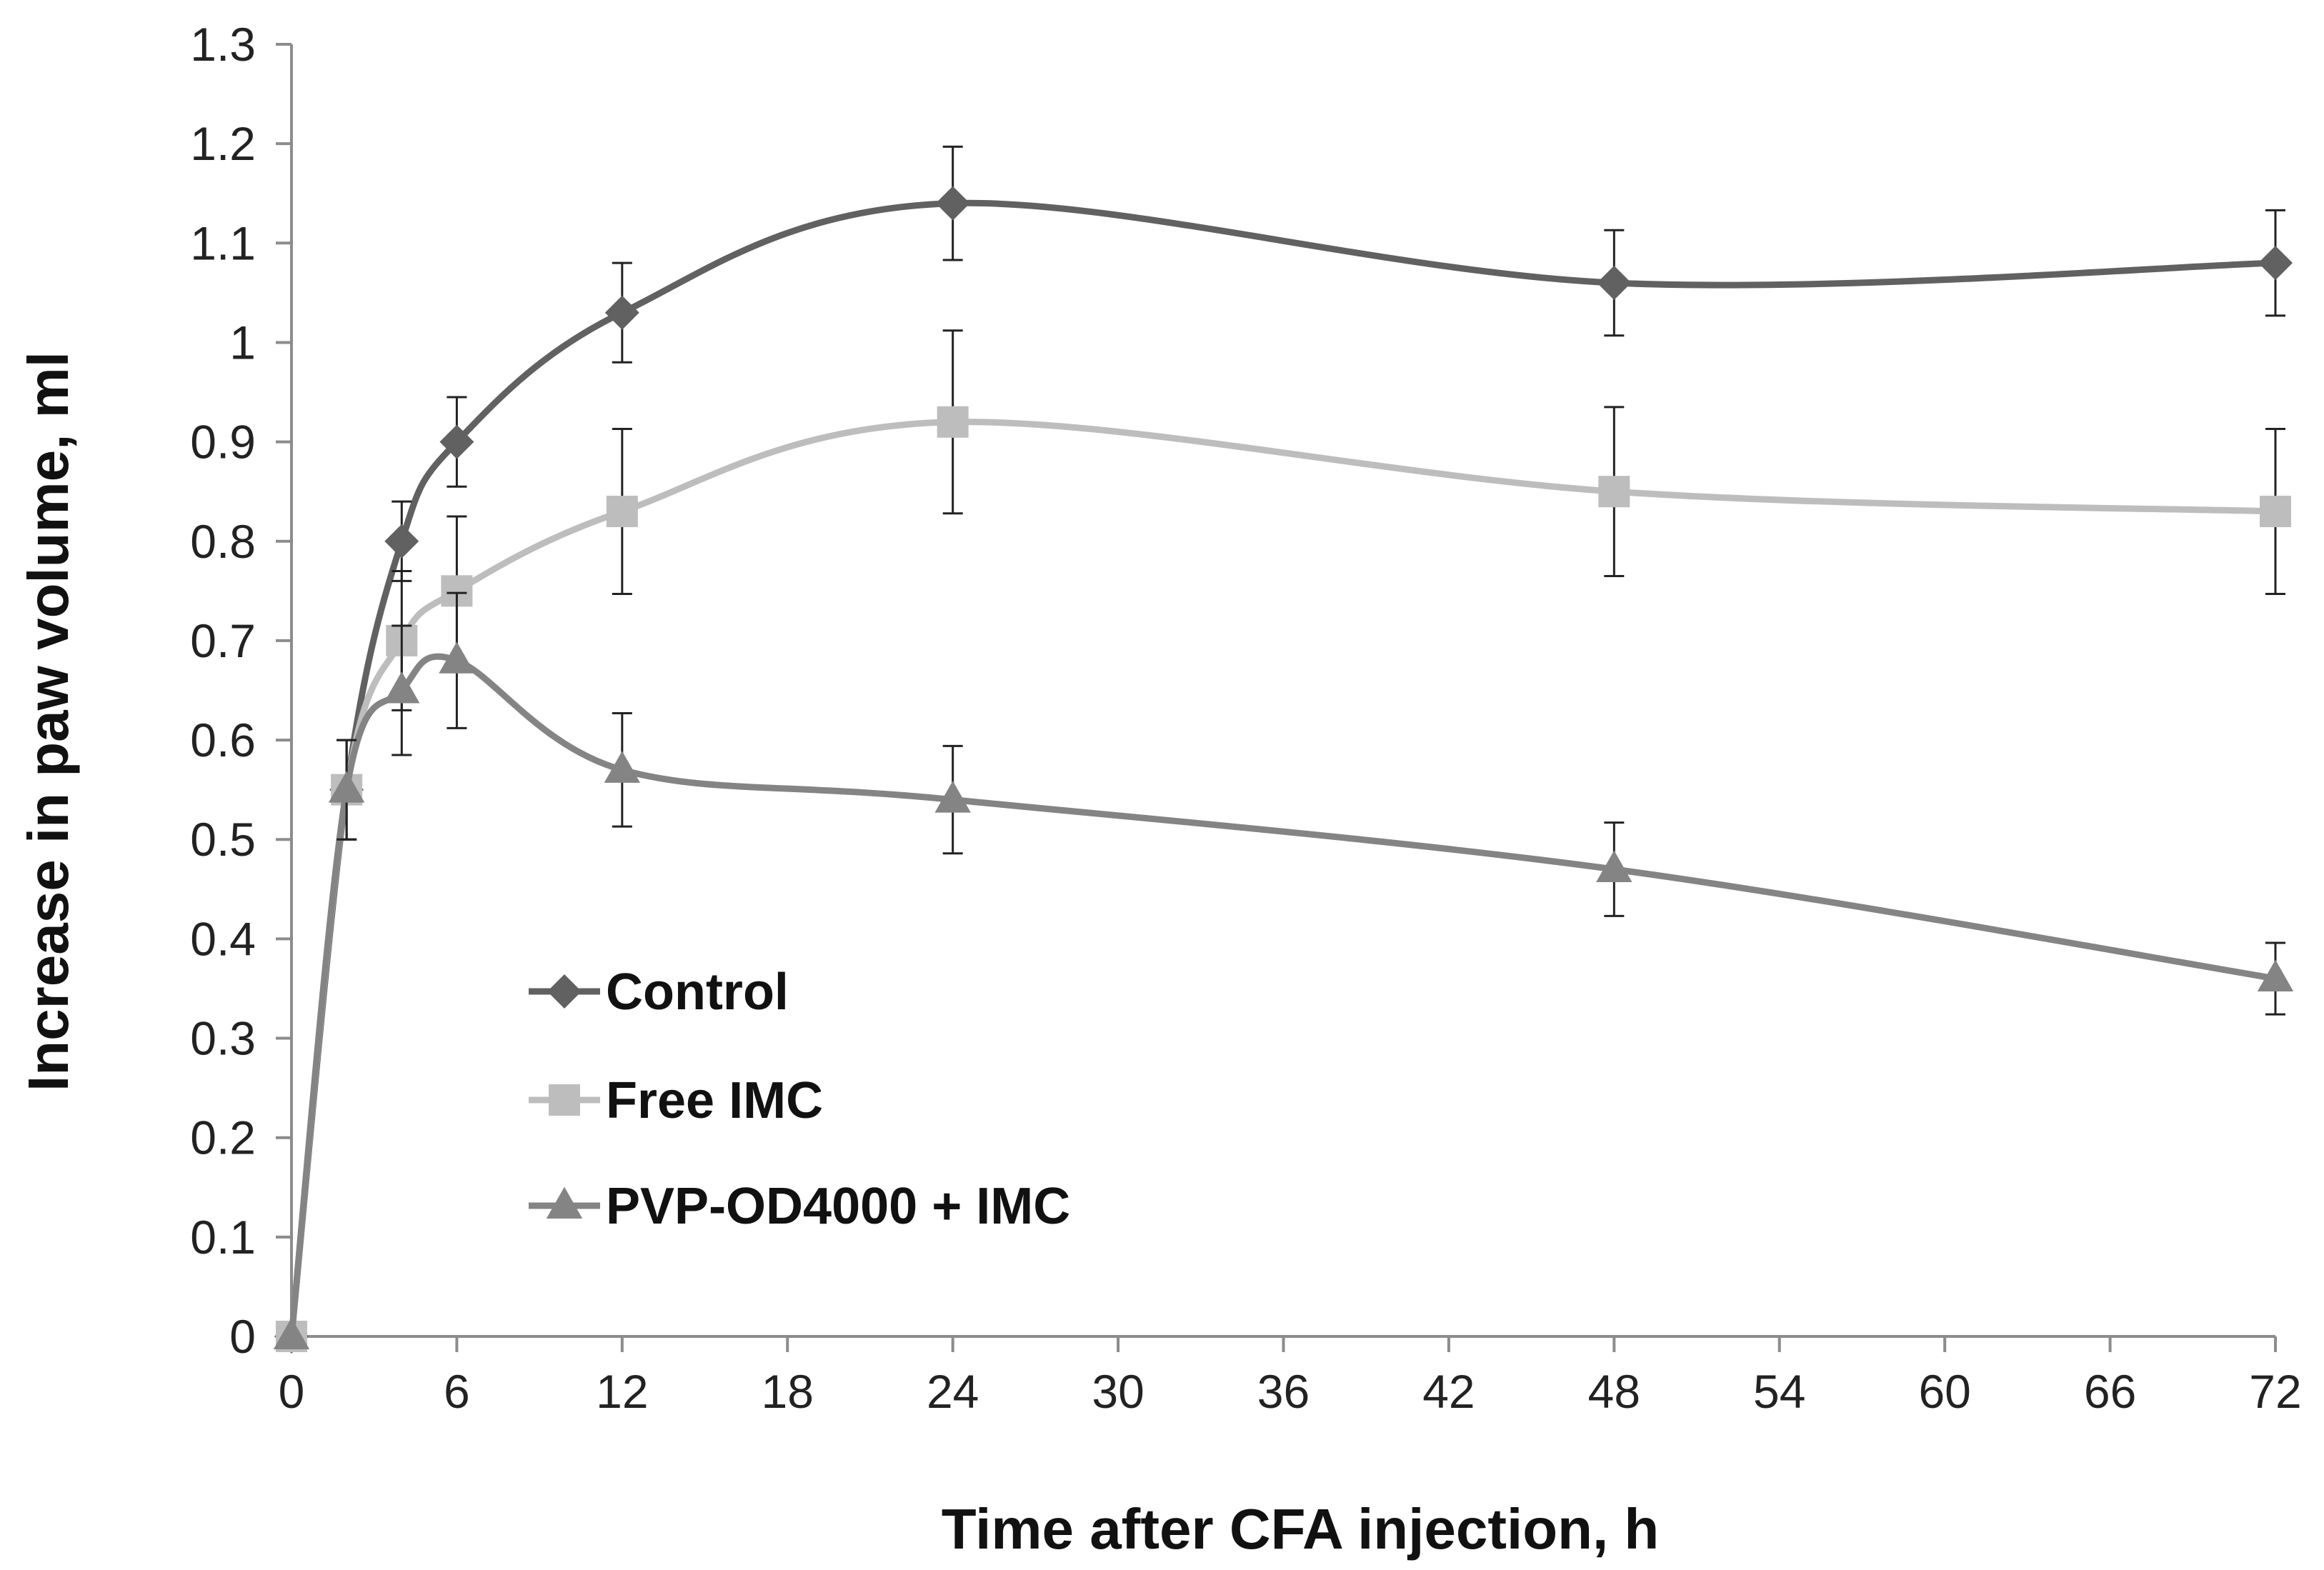 This screenshot has width=2324, height=1570. What do you see at coordinates (697, 992) in the screenshot?
I see `legend-label: Control` at bounding box center [697, 992].